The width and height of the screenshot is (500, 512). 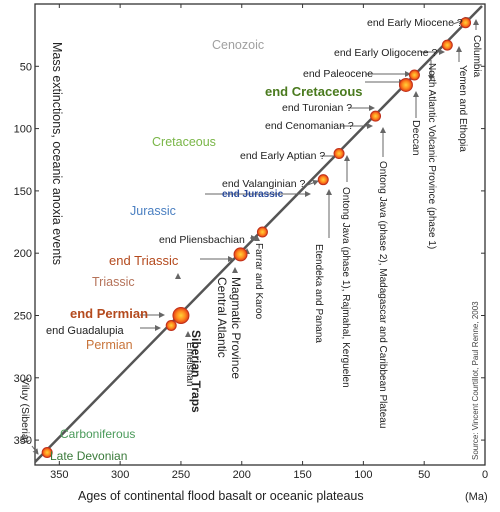 What do you see at coordinates (415, 23) in the screenshot?
I see `event-label: end Early Miocene ?` at bounding box center [415, 23].